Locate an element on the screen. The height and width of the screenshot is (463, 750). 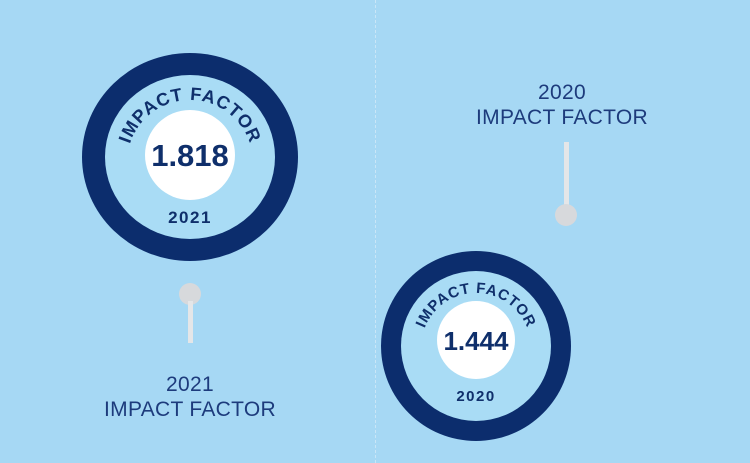
impact-factor-2020-badge: IMPACT FACTOR 1.444 2020 is located at coordinates (476, 346).